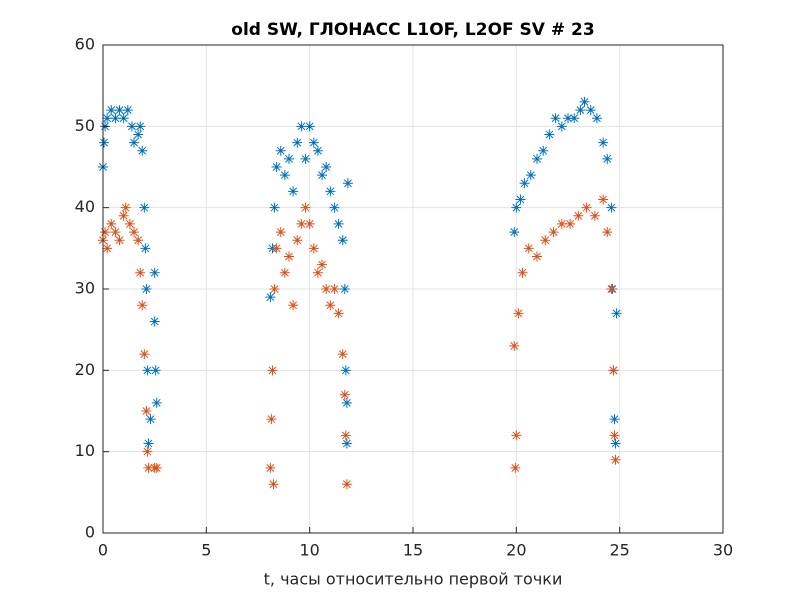 Image resolution: width=796 pixels, height=600 pixels. Describe the element at coordinates (85, 206) in the screenshot. I see `y-tick-label: 40` at that location.